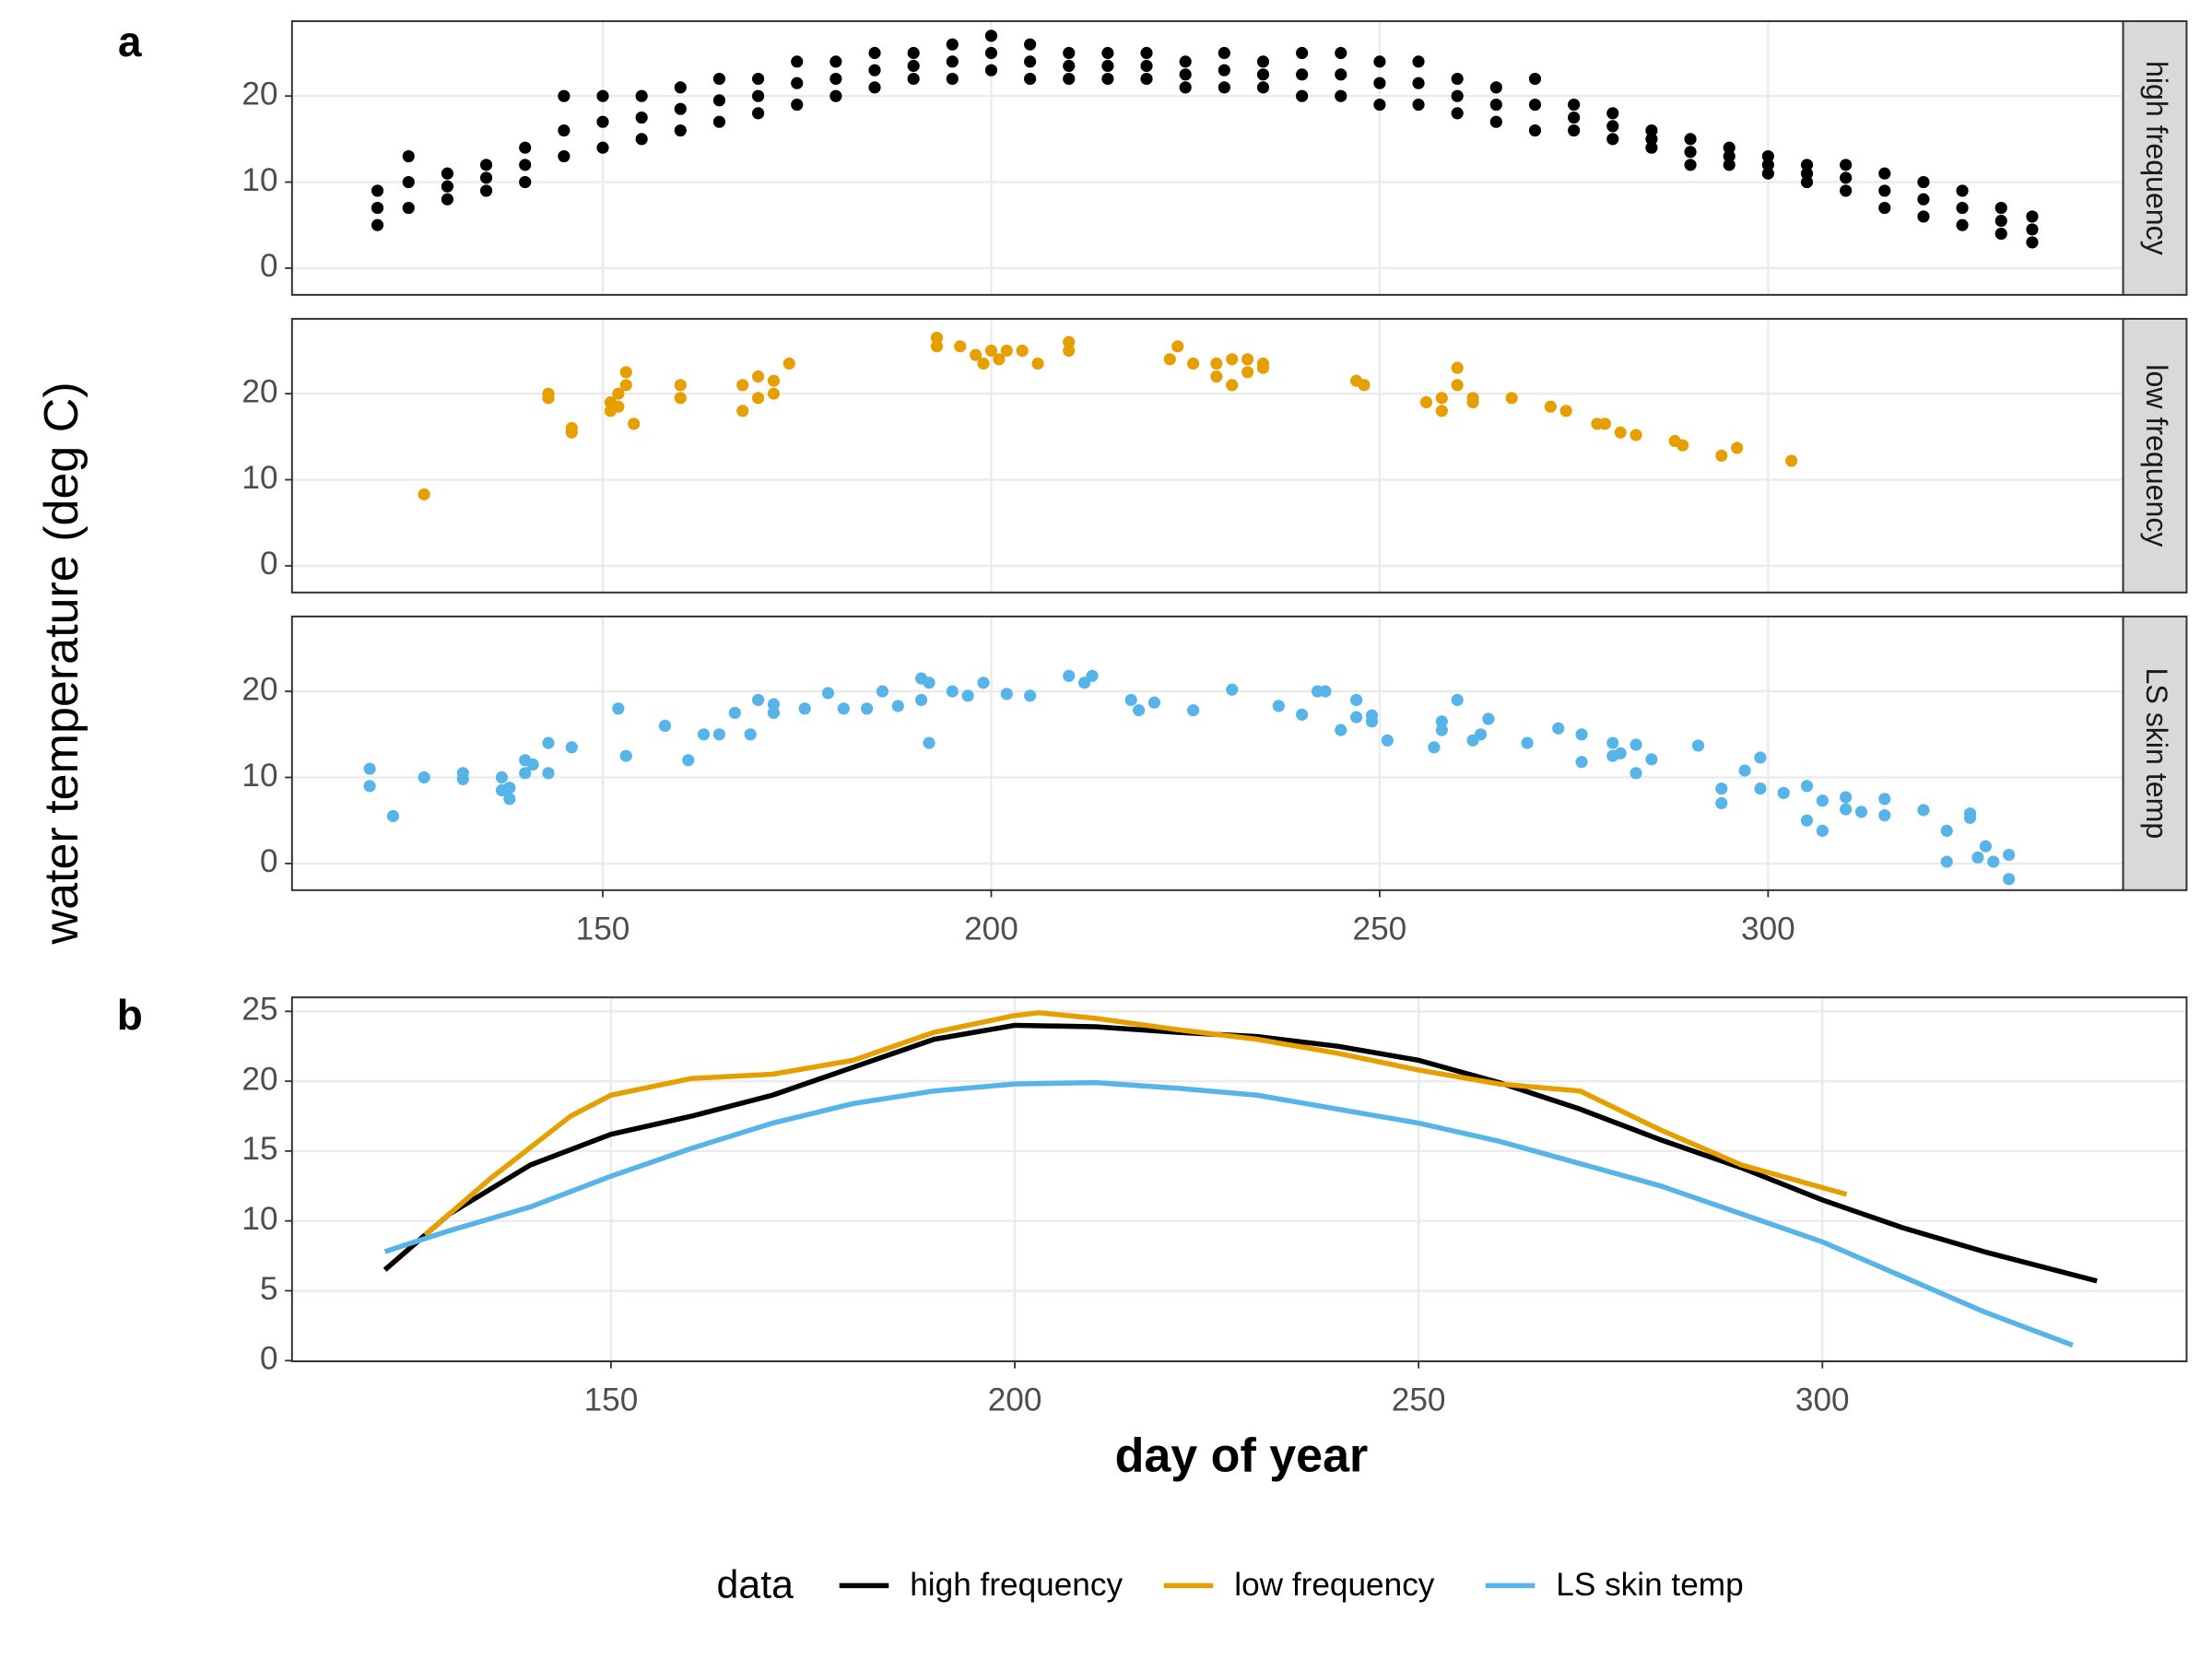 The height and width of the screenshot is (1659, 2212). I want to click on legend-label: LS skin temp, so click(1649, 1585).